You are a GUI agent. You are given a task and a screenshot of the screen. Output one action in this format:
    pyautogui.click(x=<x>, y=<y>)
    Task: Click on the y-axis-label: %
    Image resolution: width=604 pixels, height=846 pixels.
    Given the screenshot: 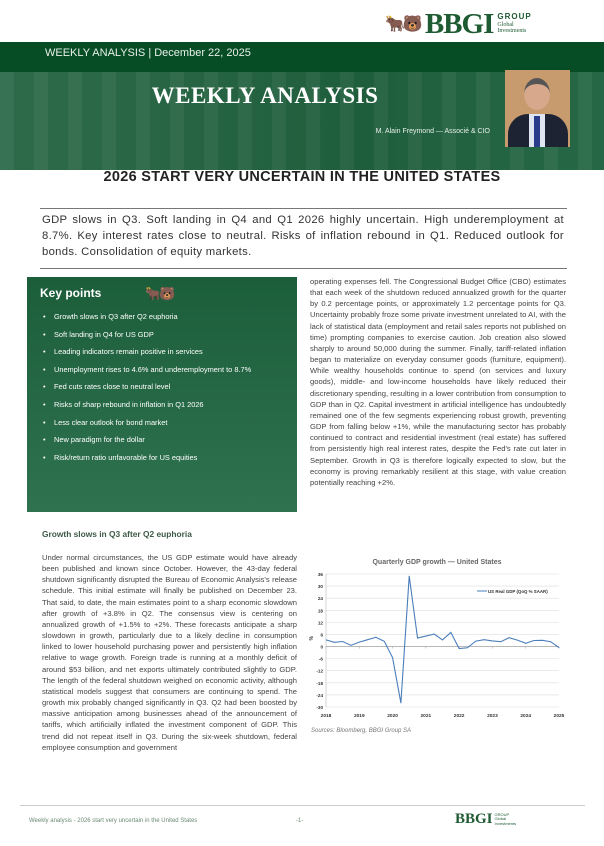 What is the action you would take?
    pyautogui.click(x=312, y=638)
    